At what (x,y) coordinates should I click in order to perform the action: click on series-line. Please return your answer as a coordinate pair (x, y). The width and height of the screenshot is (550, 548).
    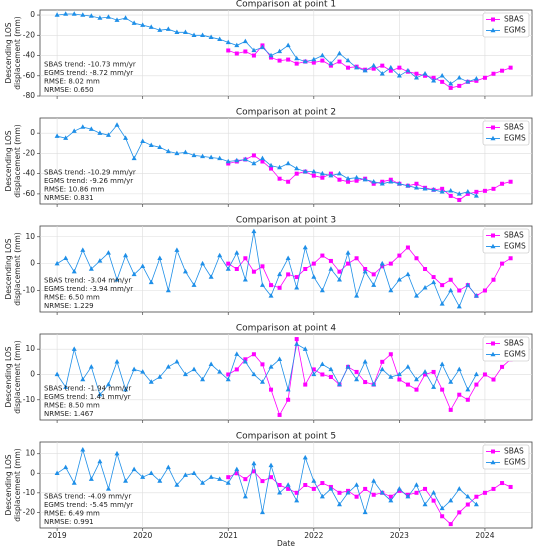
    Looking at the image, I should click on (369, 66).